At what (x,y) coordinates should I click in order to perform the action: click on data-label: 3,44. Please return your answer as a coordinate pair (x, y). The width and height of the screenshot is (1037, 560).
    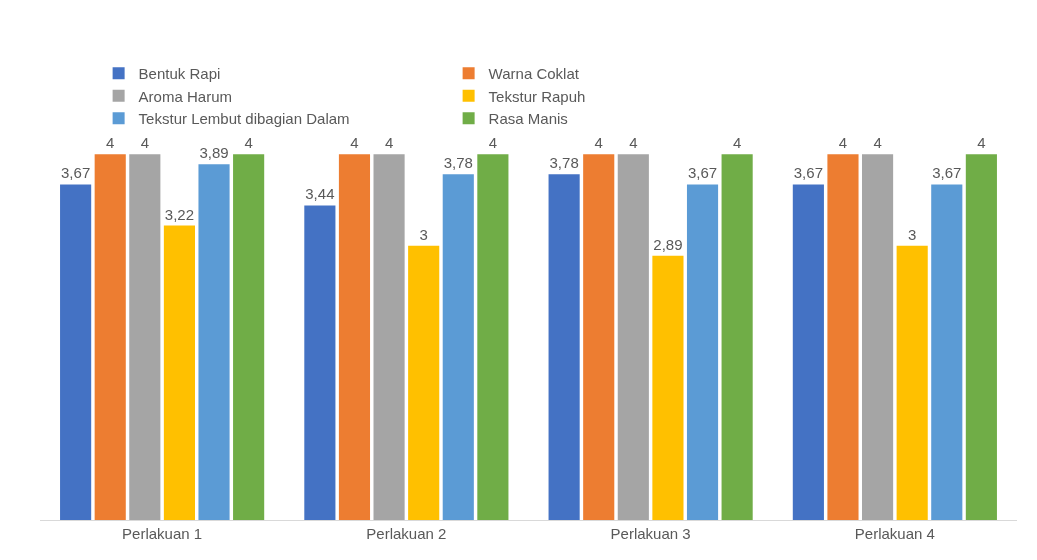
    Looking at the image, I should click on (320, 194).